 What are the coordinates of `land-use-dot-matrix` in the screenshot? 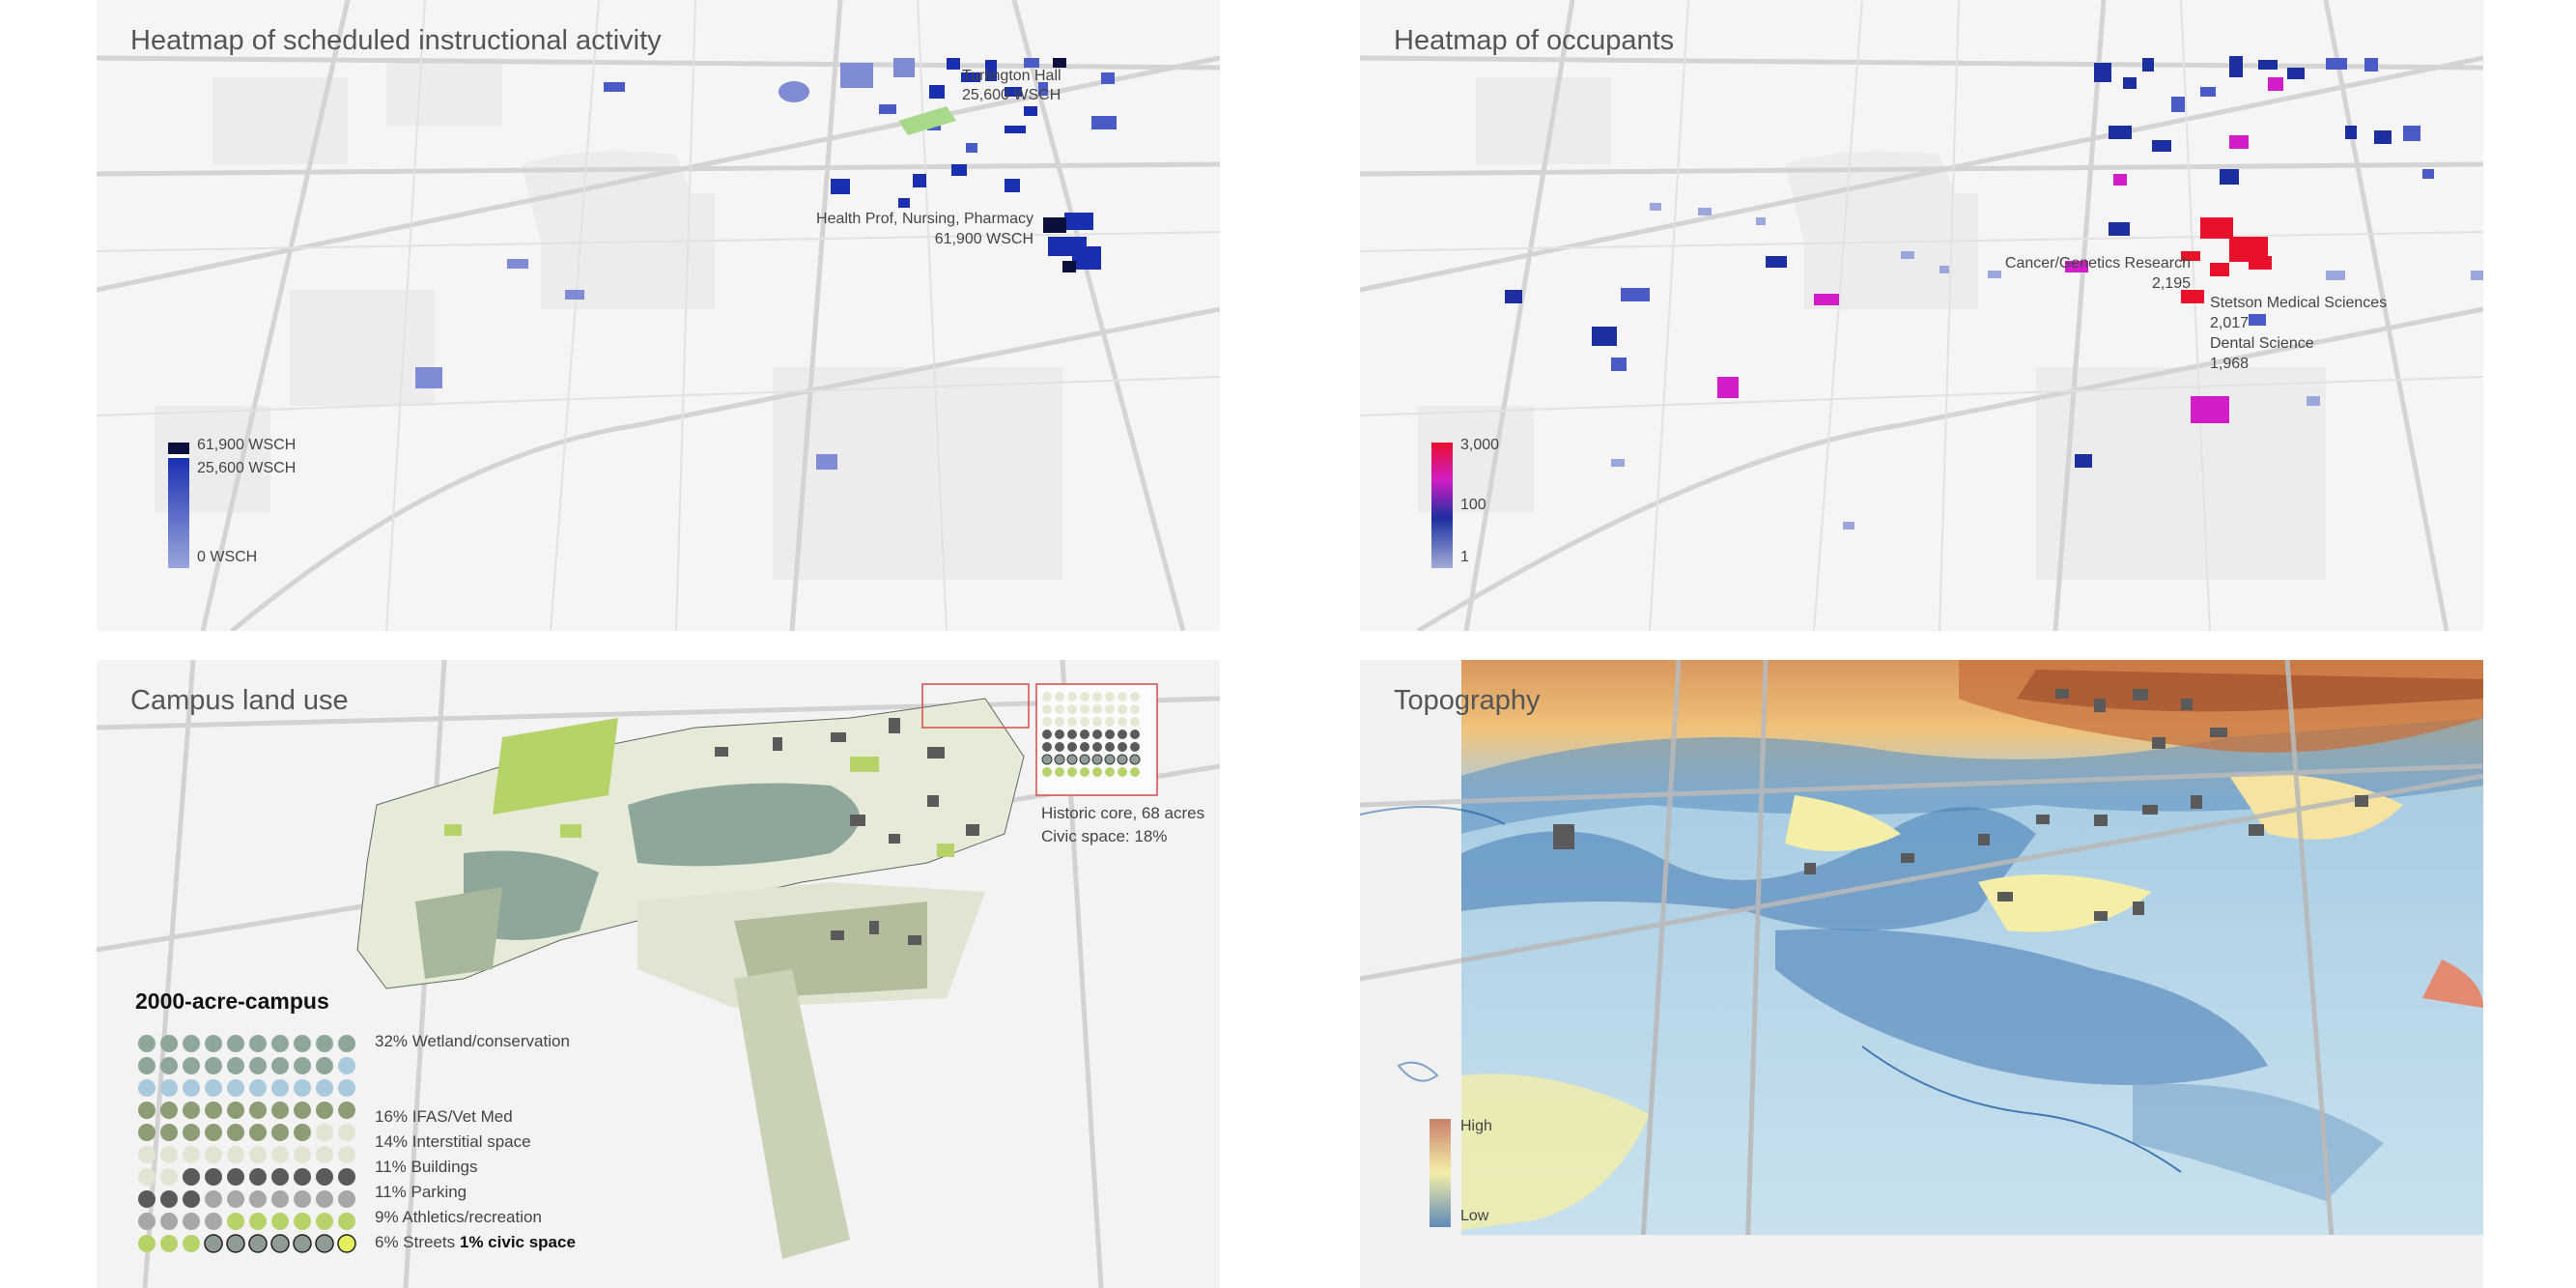 It's located at (247, 1144).